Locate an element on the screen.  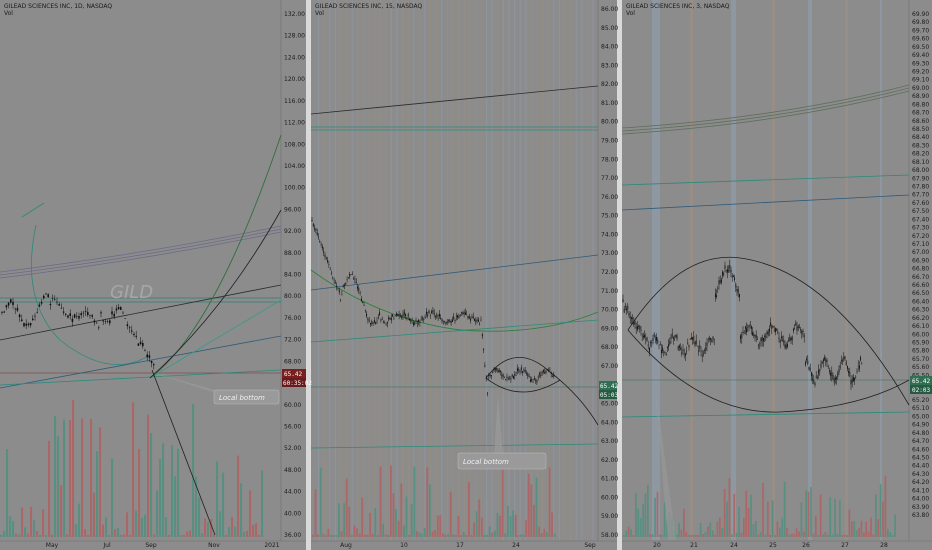
price-tick-label: 67.20 is located at coordinates (920, 236).